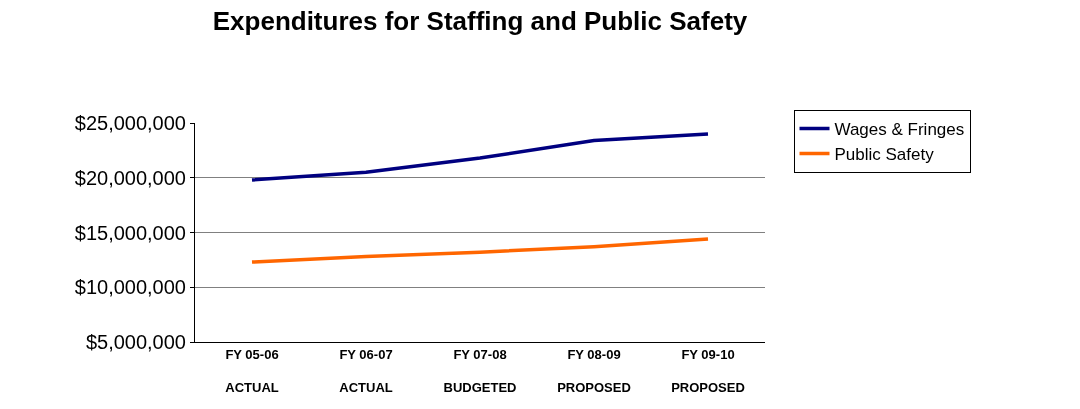 The width and height of the screenshot is (1080, 409). I want to click on category-label: FY 09-10 PROPOSED, so click(708, 371).